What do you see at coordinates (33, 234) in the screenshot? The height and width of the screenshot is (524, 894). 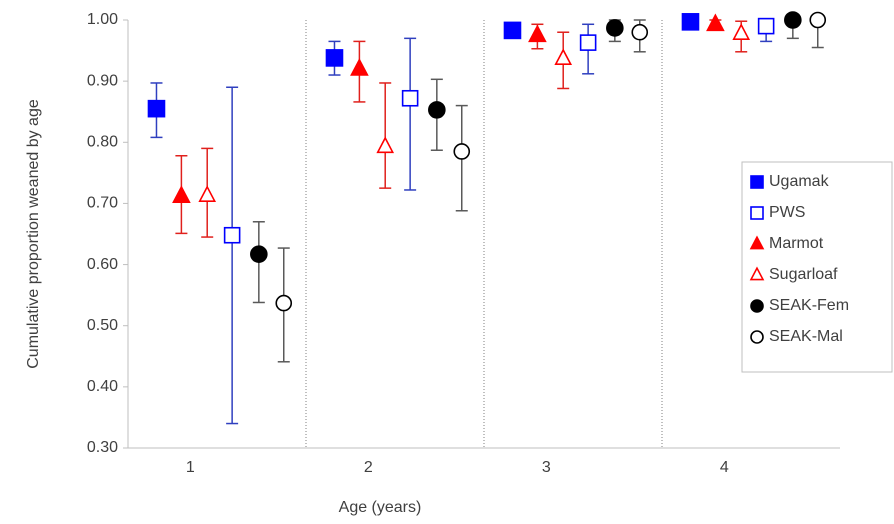 I see `y-axis-title: Cumulative proportion weaned by age` at bounding box center [33, 234].